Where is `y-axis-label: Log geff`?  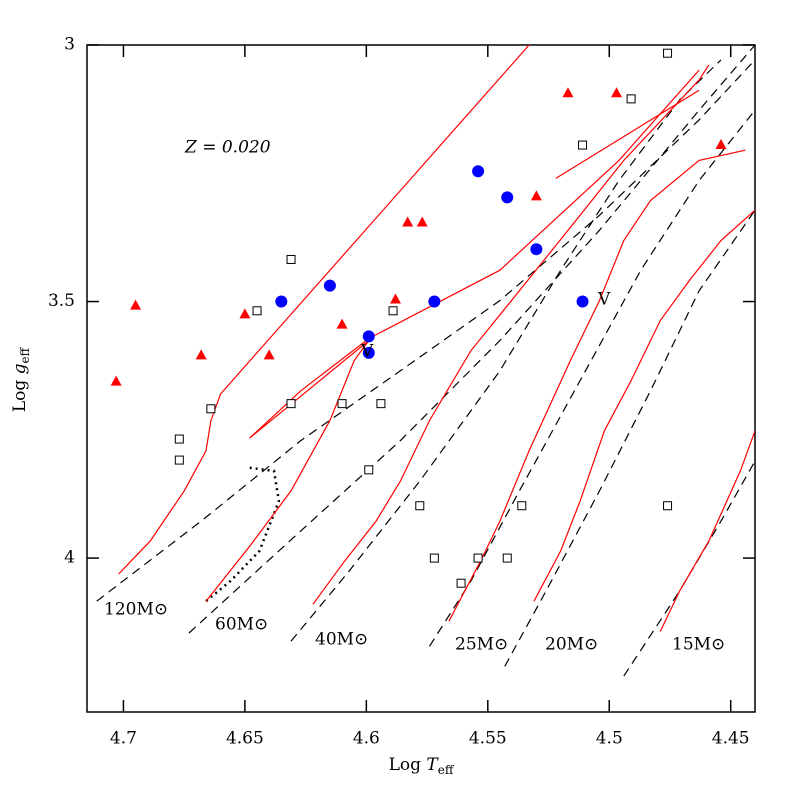 y-axis-label: Log geff is located at coordinates (21, 379).